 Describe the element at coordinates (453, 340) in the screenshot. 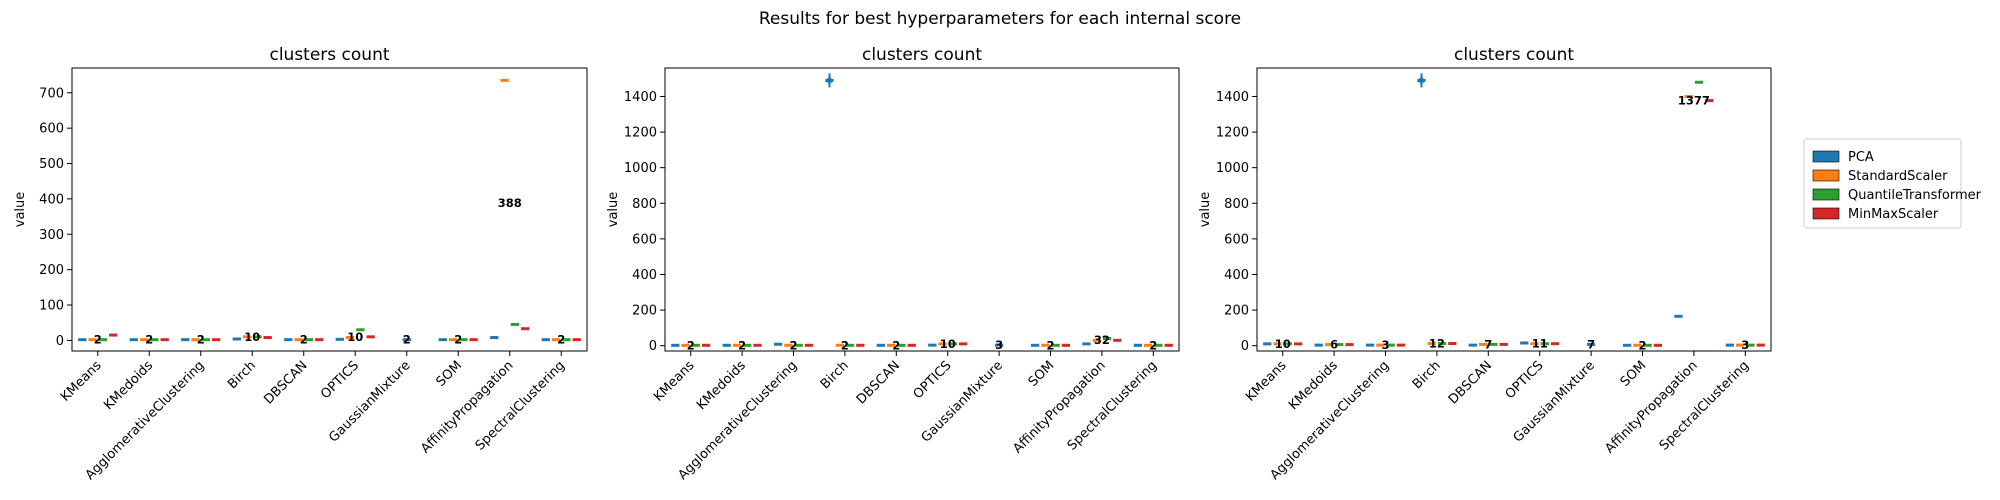

I see `box-standardscaler-som` at that location.